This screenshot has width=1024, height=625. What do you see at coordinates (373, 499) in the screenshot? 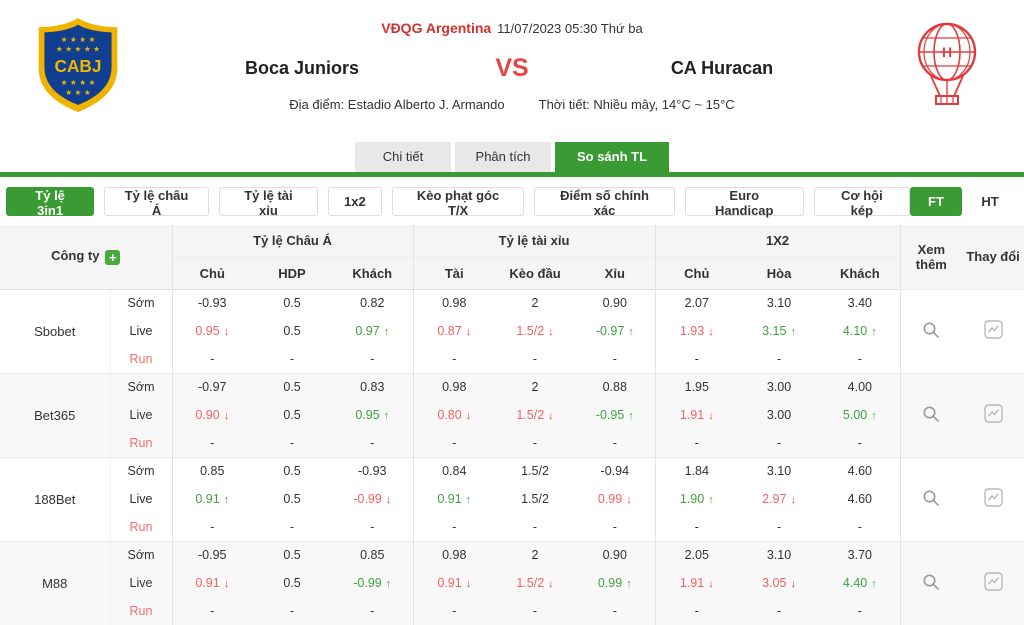
I see `odds-value: -0.99 ↓` at bounding box center [373, 499].